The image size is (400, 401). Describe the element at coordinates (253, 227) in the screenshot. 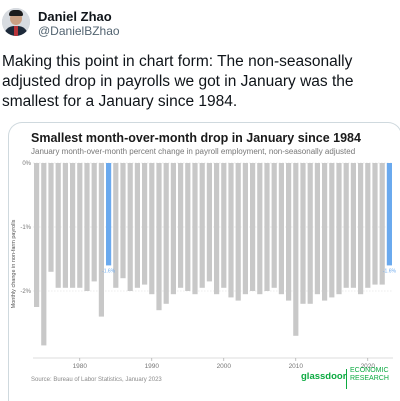

I see `bar-2004` at that location.